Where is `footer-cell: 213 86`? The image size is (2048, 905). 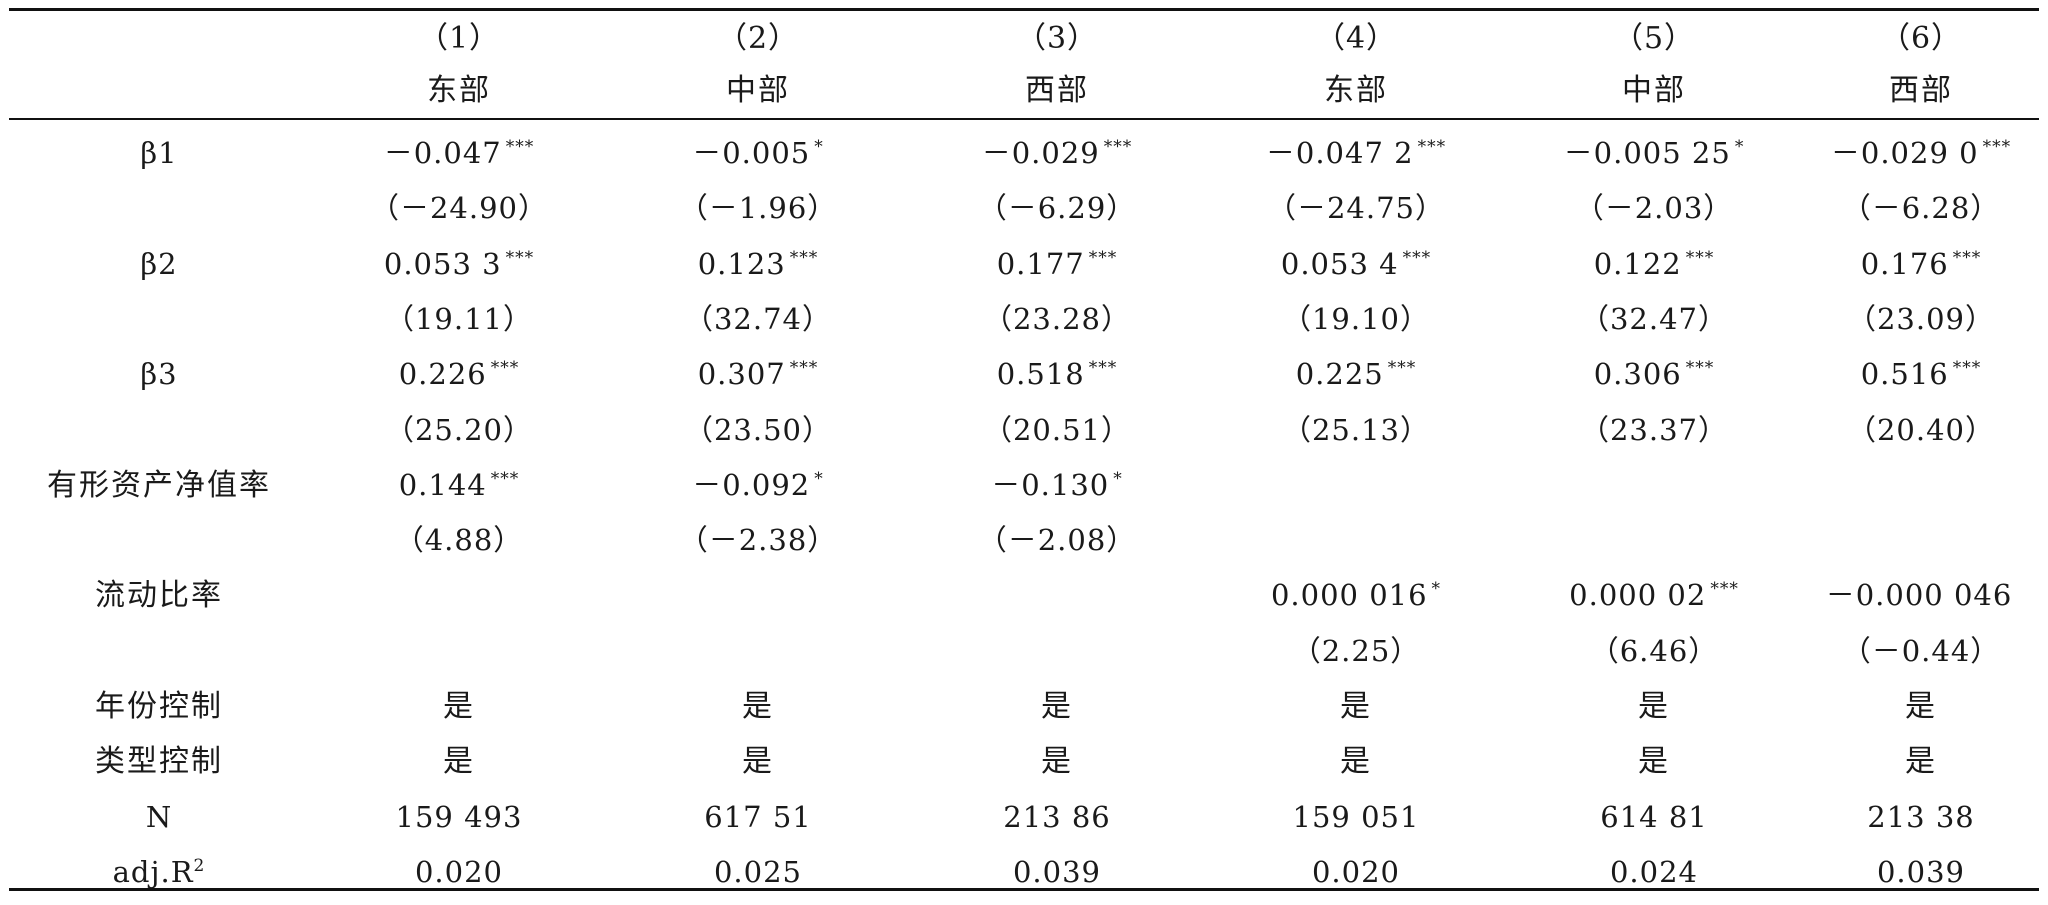
footer-cell: 213 86 is located at coordinates (1057, 817).